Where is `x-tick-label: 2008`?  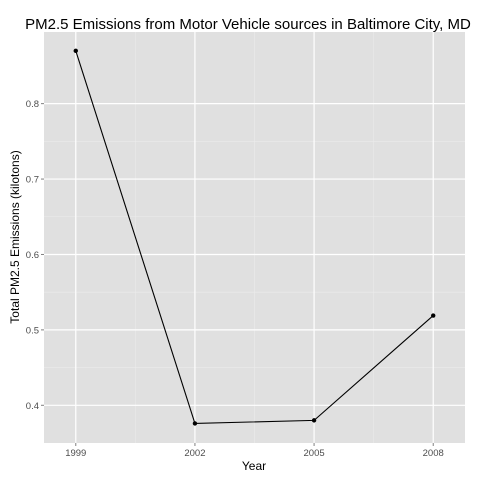
x-tick-label: 2008 is located at coordinates (433, 453).